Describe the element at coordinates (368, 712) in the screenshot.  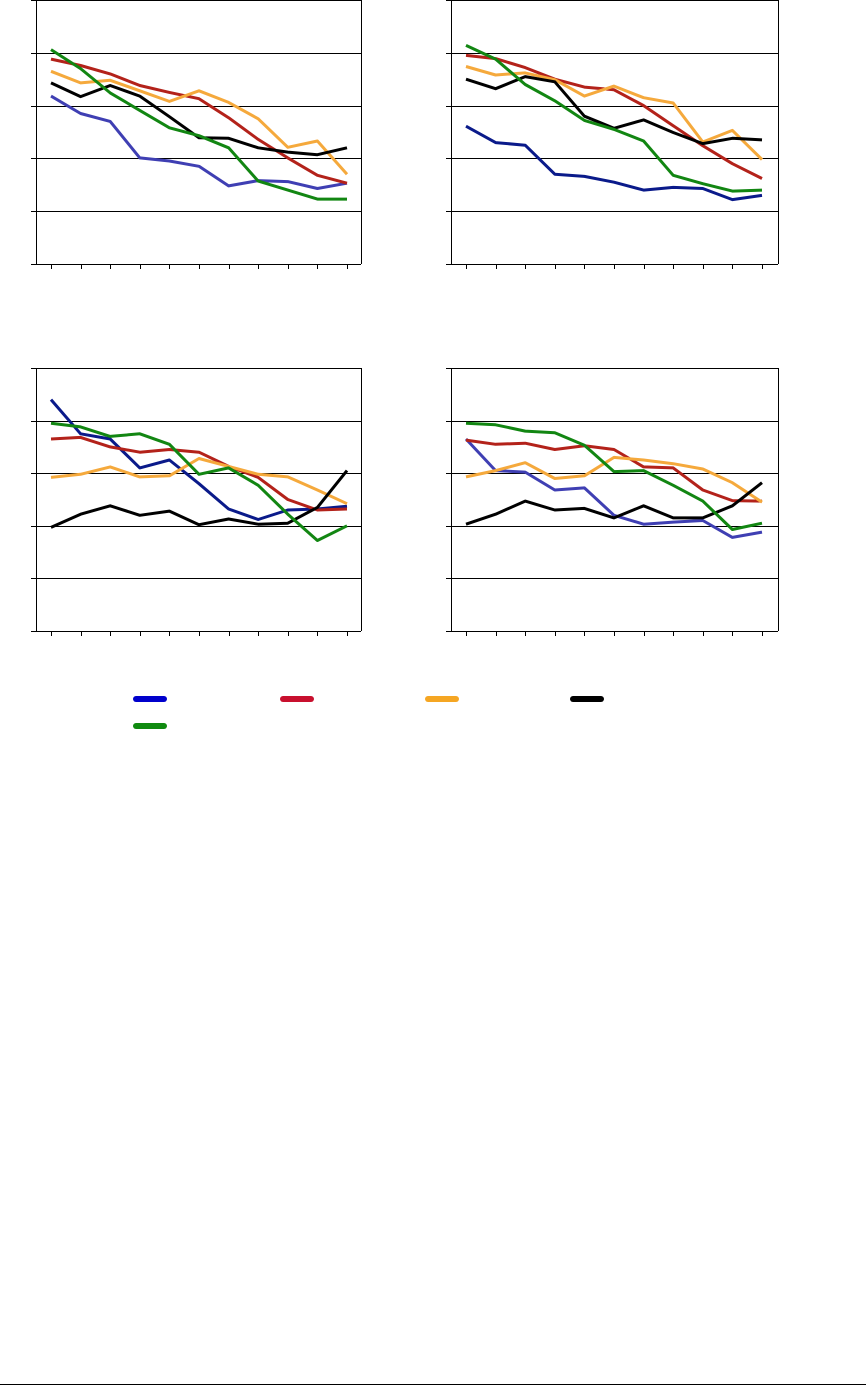
I see `legend` at that location.